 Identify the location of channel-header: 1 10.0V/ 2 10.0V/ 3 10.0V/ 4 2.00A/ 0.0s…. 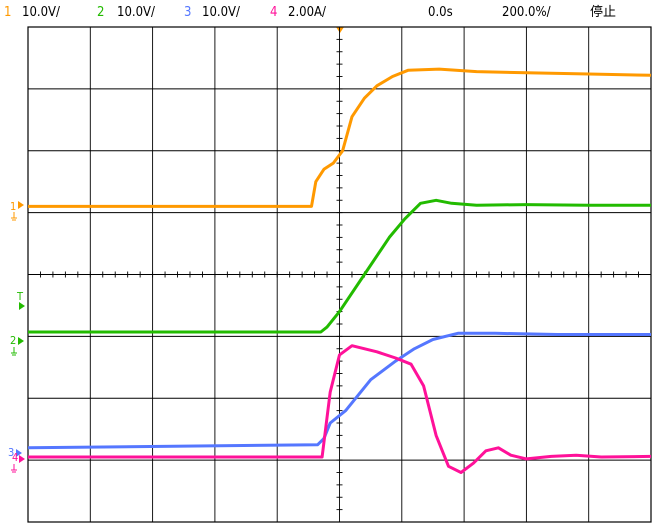
(310, 12).